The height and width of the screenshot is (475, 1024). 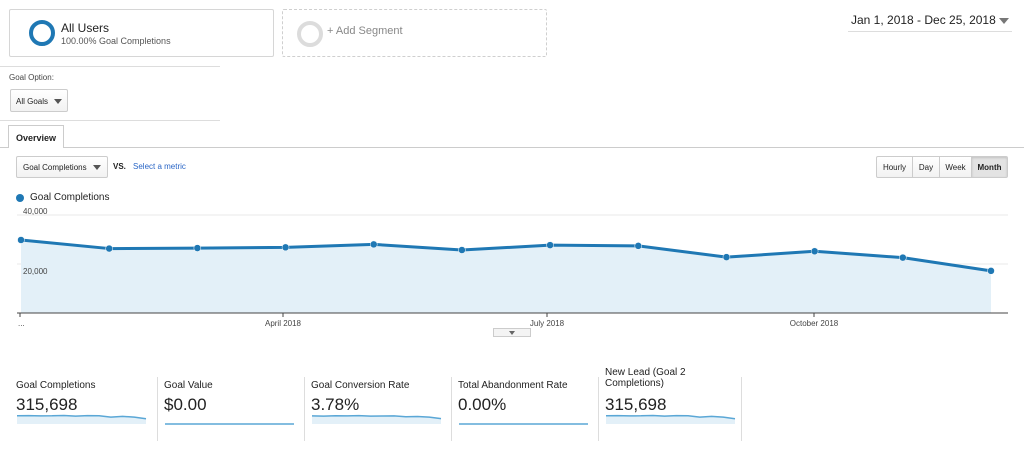 What do you see at coordinates (310, 34) in the screenshot?
I see `empty-segment-icon` at bounding box center [310, 34].